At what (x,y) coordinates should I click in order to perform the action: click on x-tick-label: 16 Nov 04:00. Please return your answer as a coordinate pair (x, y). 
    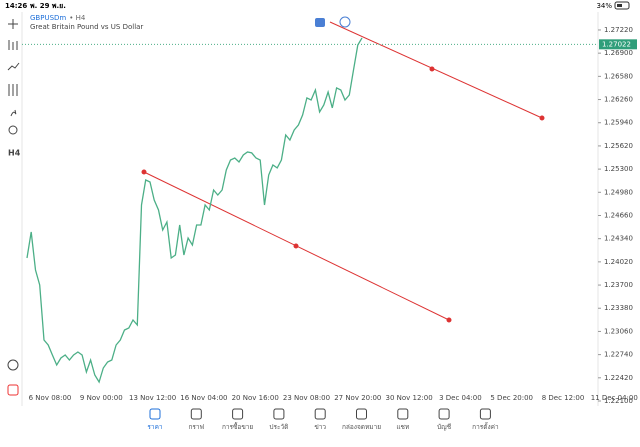
    Looking at the image, I should click on (203, 398).